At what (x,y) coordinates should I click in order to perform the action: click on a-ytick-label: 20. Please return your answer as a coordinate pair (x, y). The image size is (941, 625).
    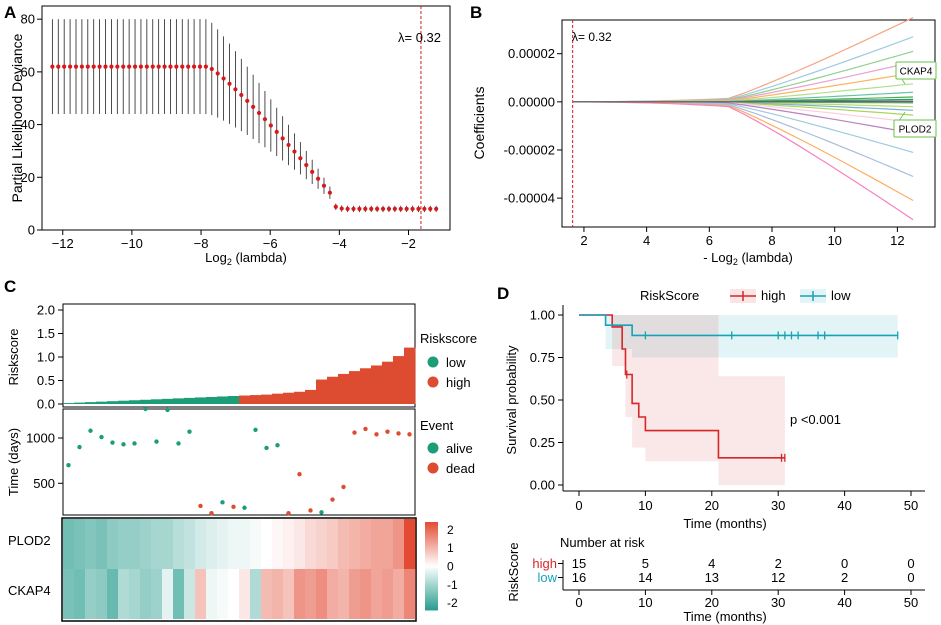
    Looking at the image, I should click on (28, 177).